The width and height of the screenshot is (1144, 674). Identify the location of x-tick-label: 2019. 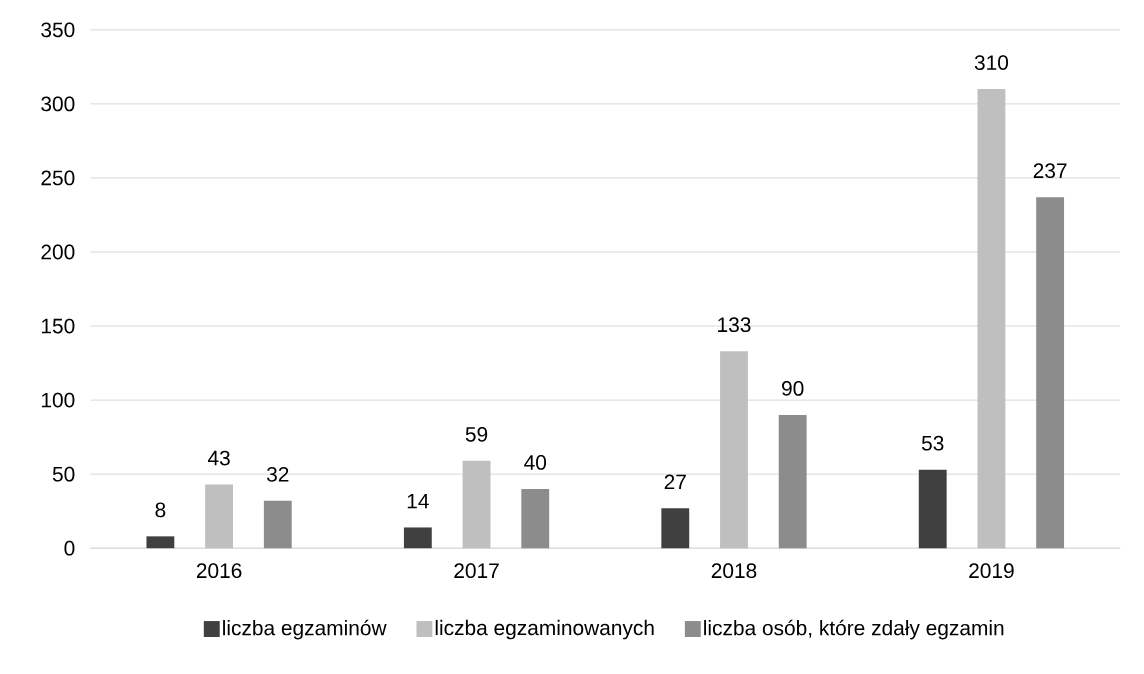
(991, 571).